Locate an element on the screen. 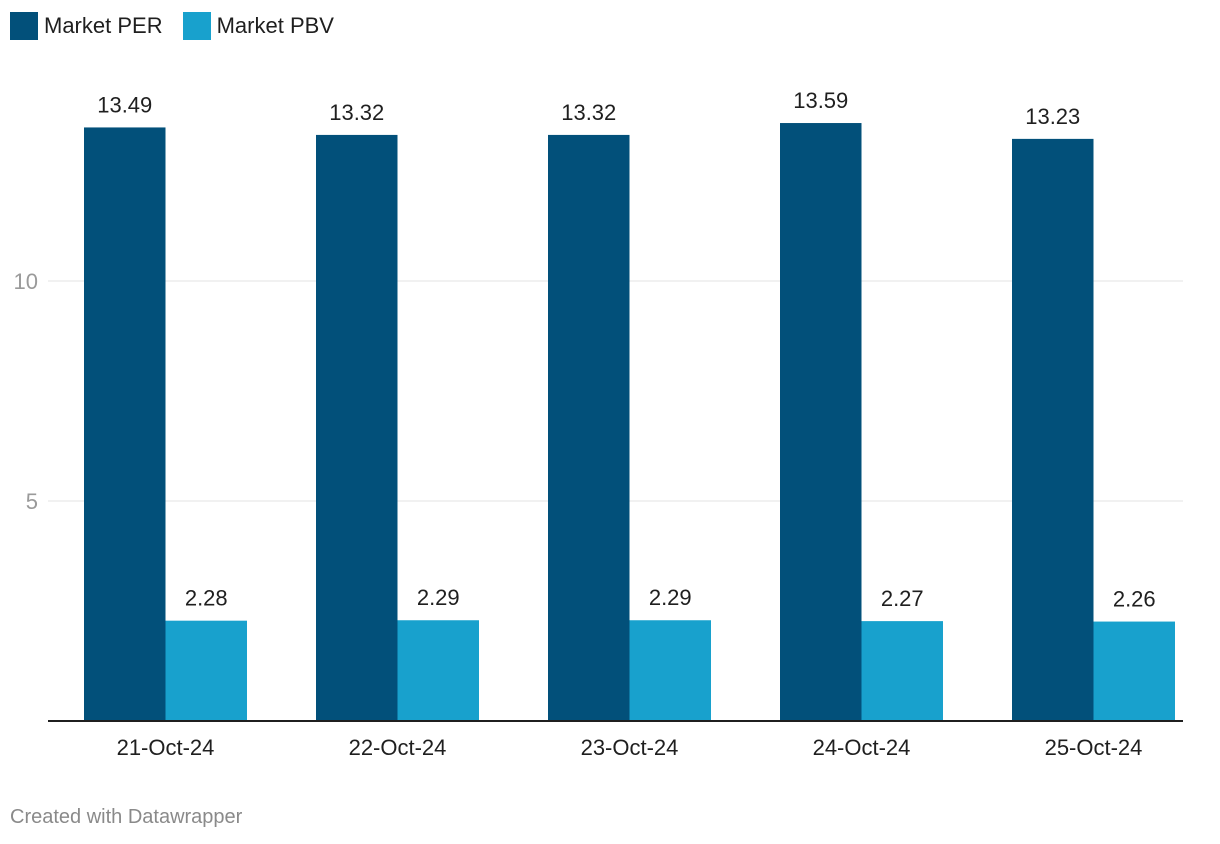 This screenshot has width=1220, height=844. legend-item-market-pbv: Market PBV is located at coordinates (258, 26).